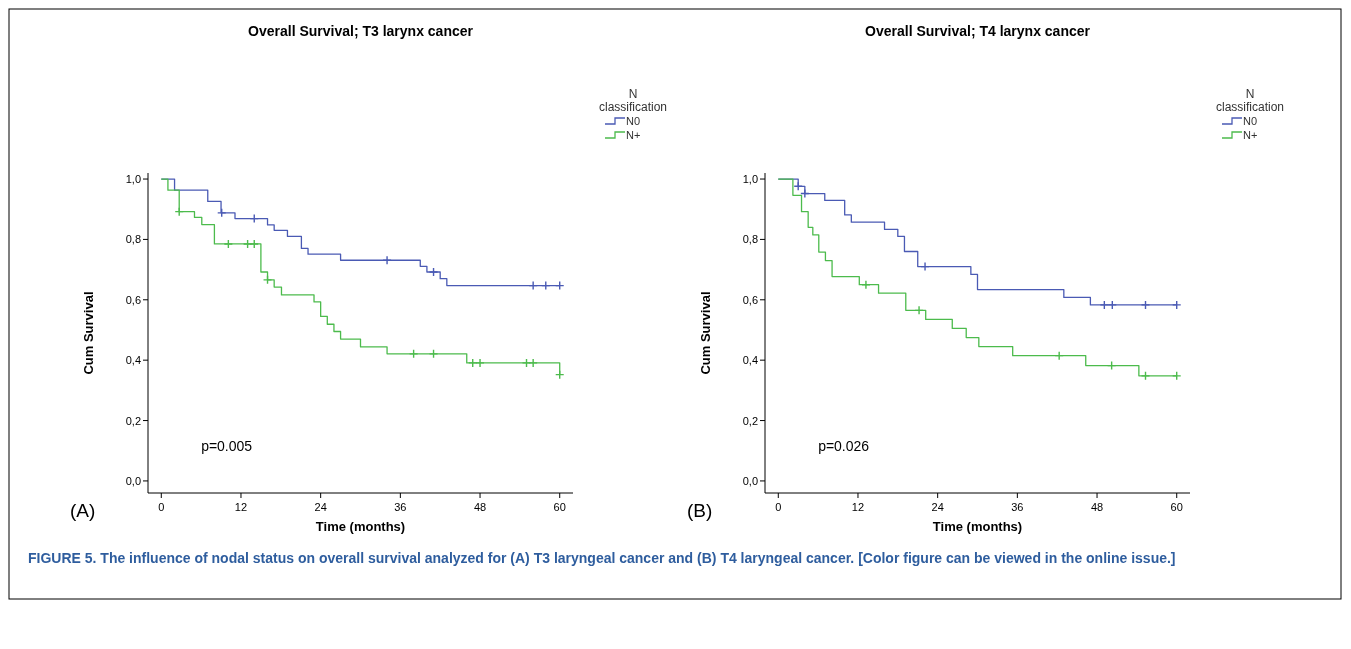 Image resolution: width=1351 pixels, height=649 pixels. What do you see at coordinates (844, 445) in the screenshot?
I see `annotation: p=0.026` at bounding box center [844, 445].